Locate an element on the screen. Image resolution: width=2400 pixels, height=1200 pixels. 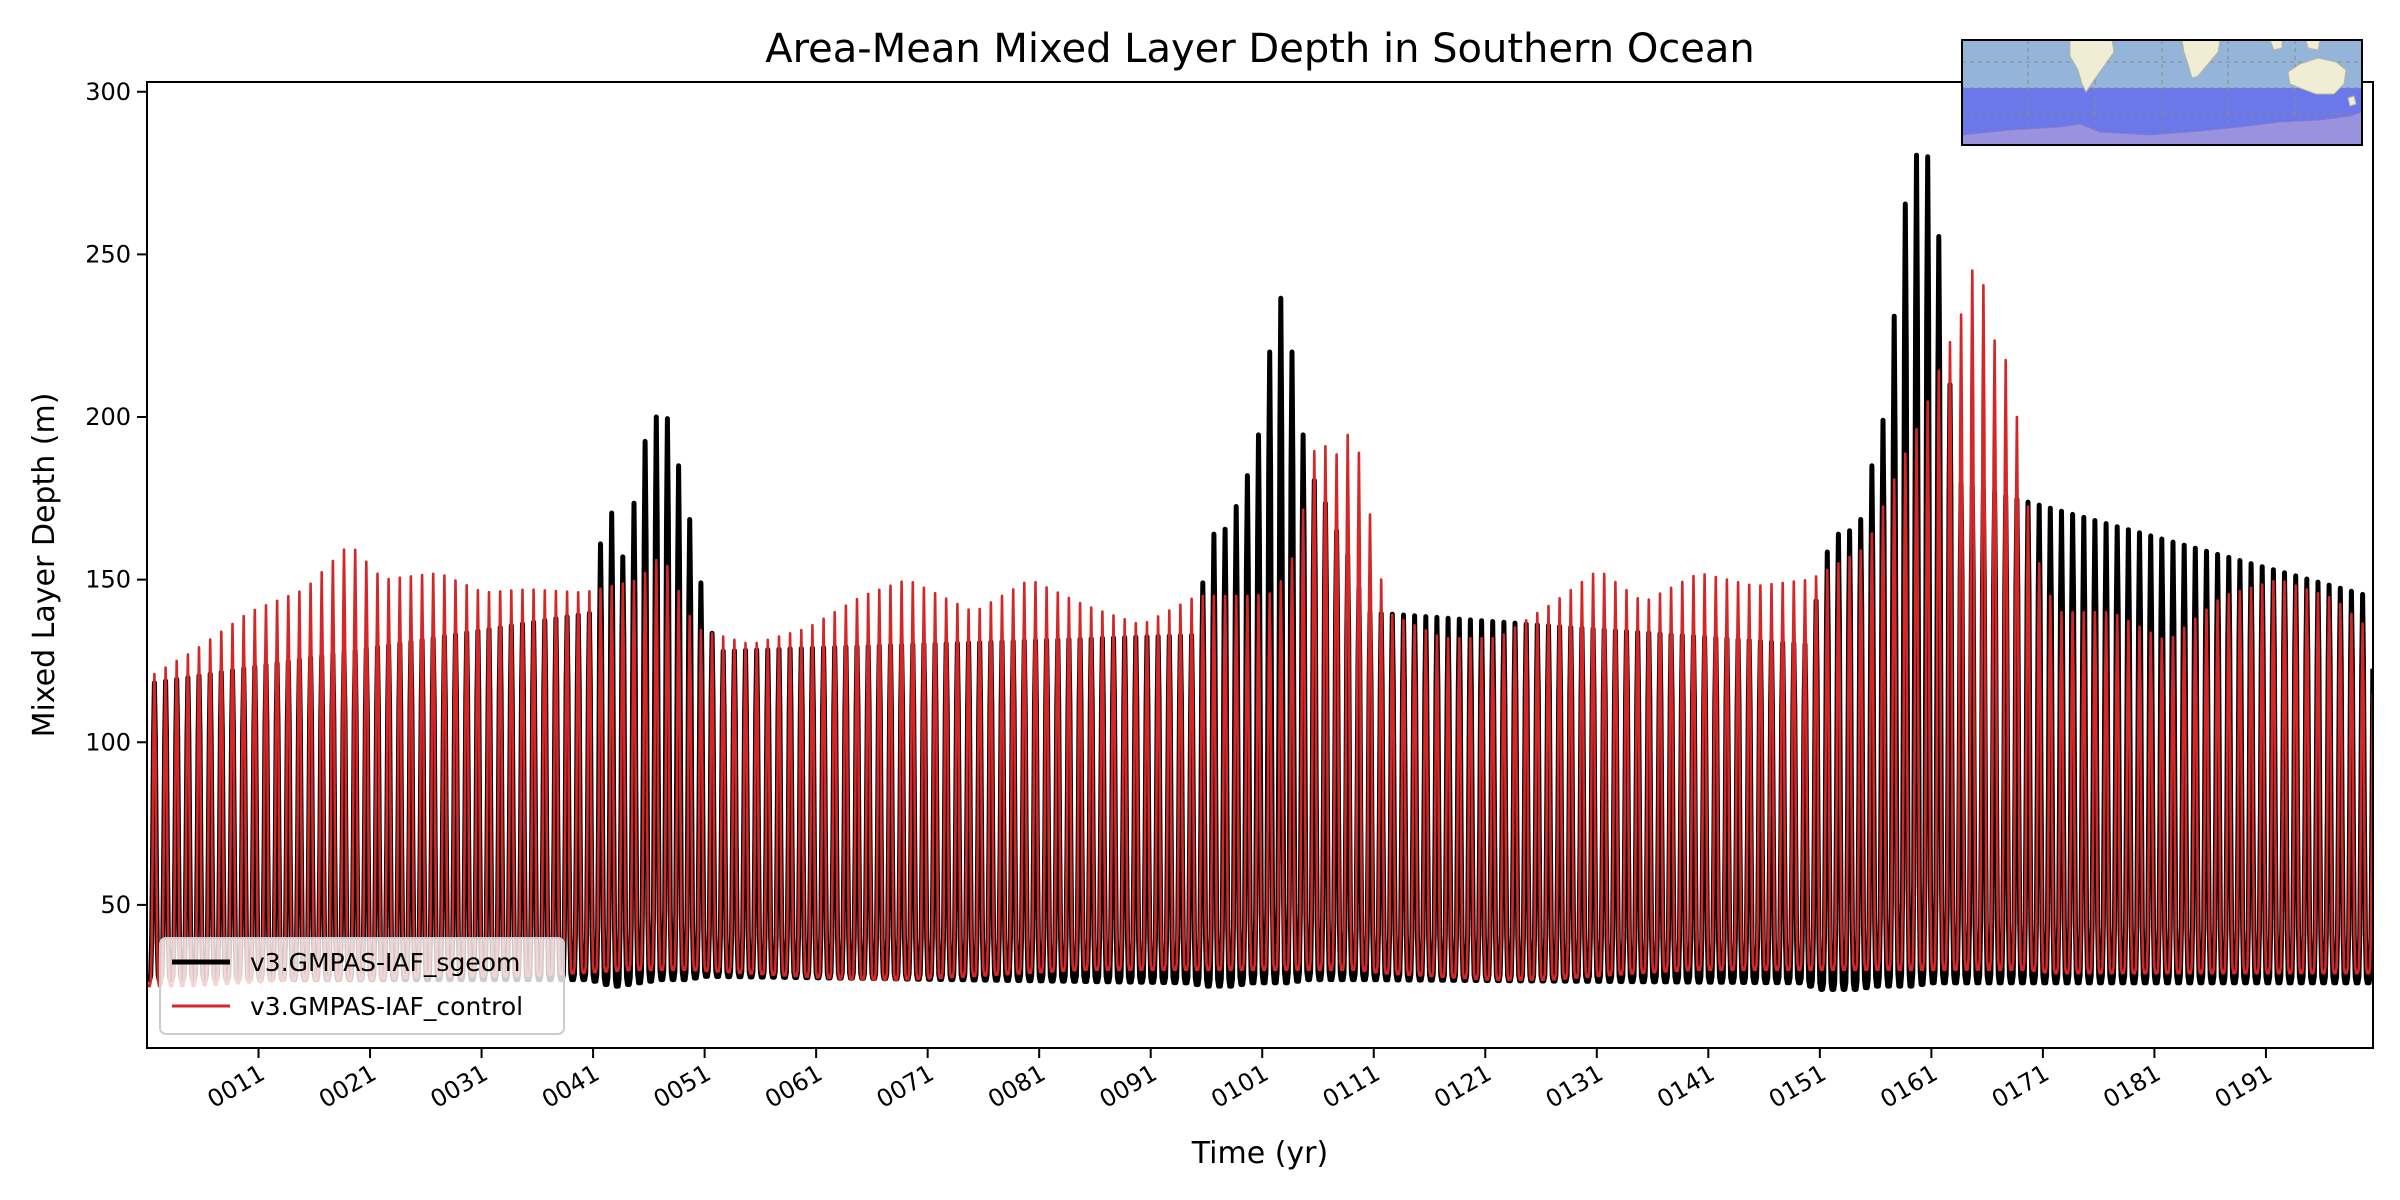
y-tick-label: 100 is located at coordinates (108, 742).